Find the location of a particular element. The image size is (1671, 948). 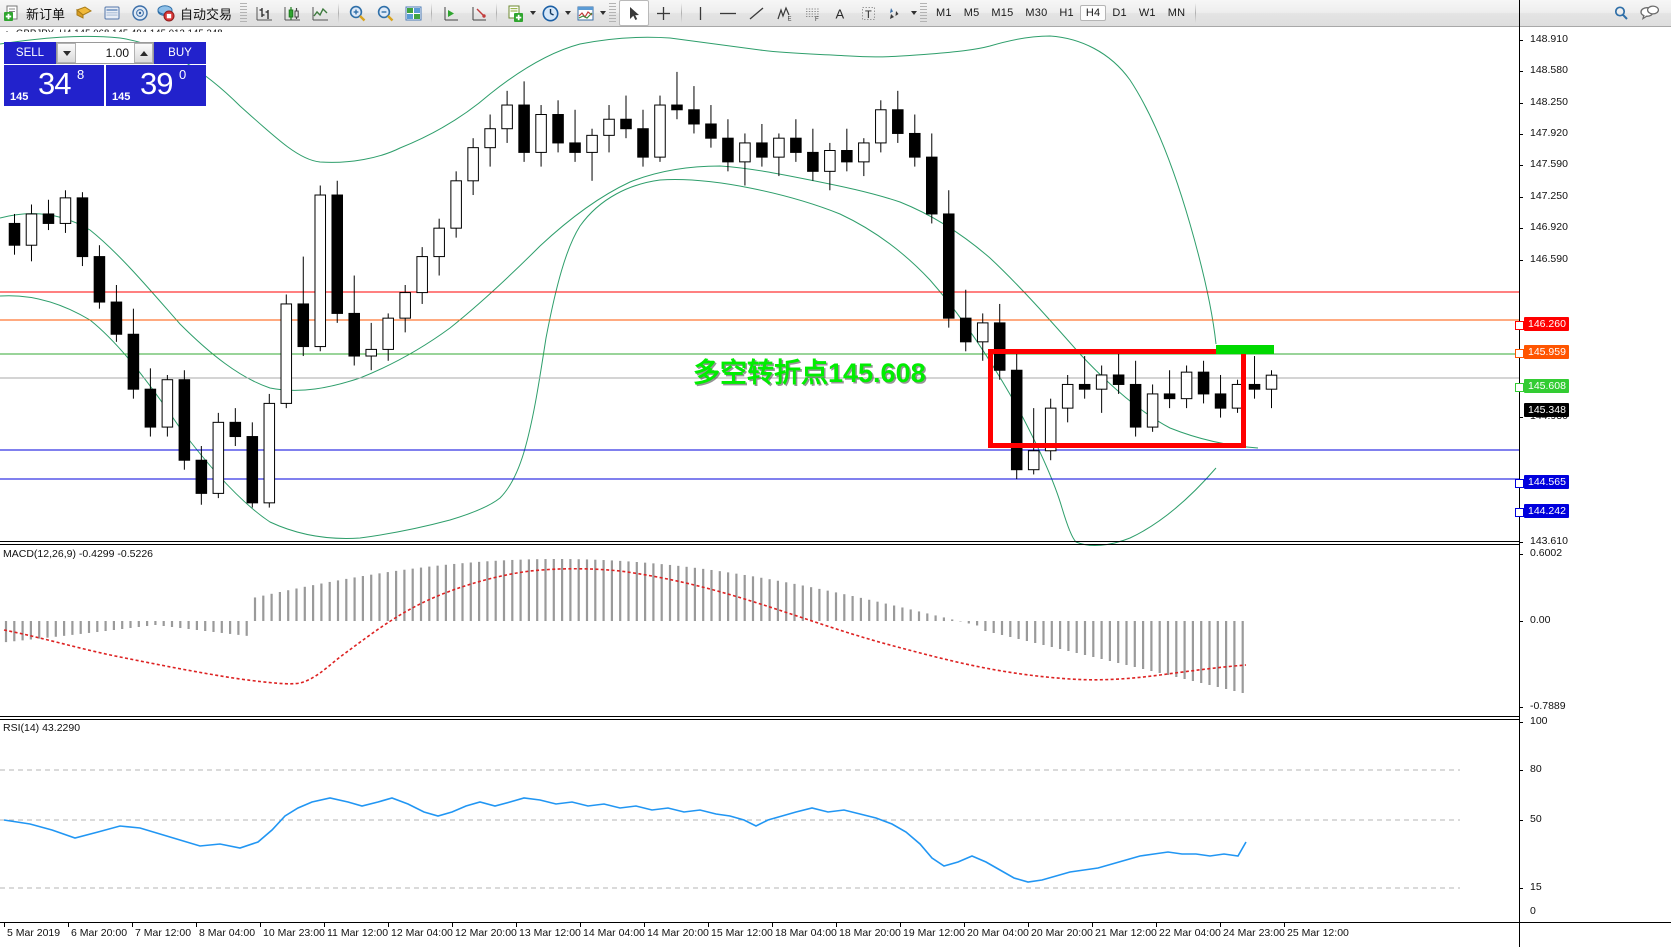

vertical-line-button is located at coordinates (700, 13).